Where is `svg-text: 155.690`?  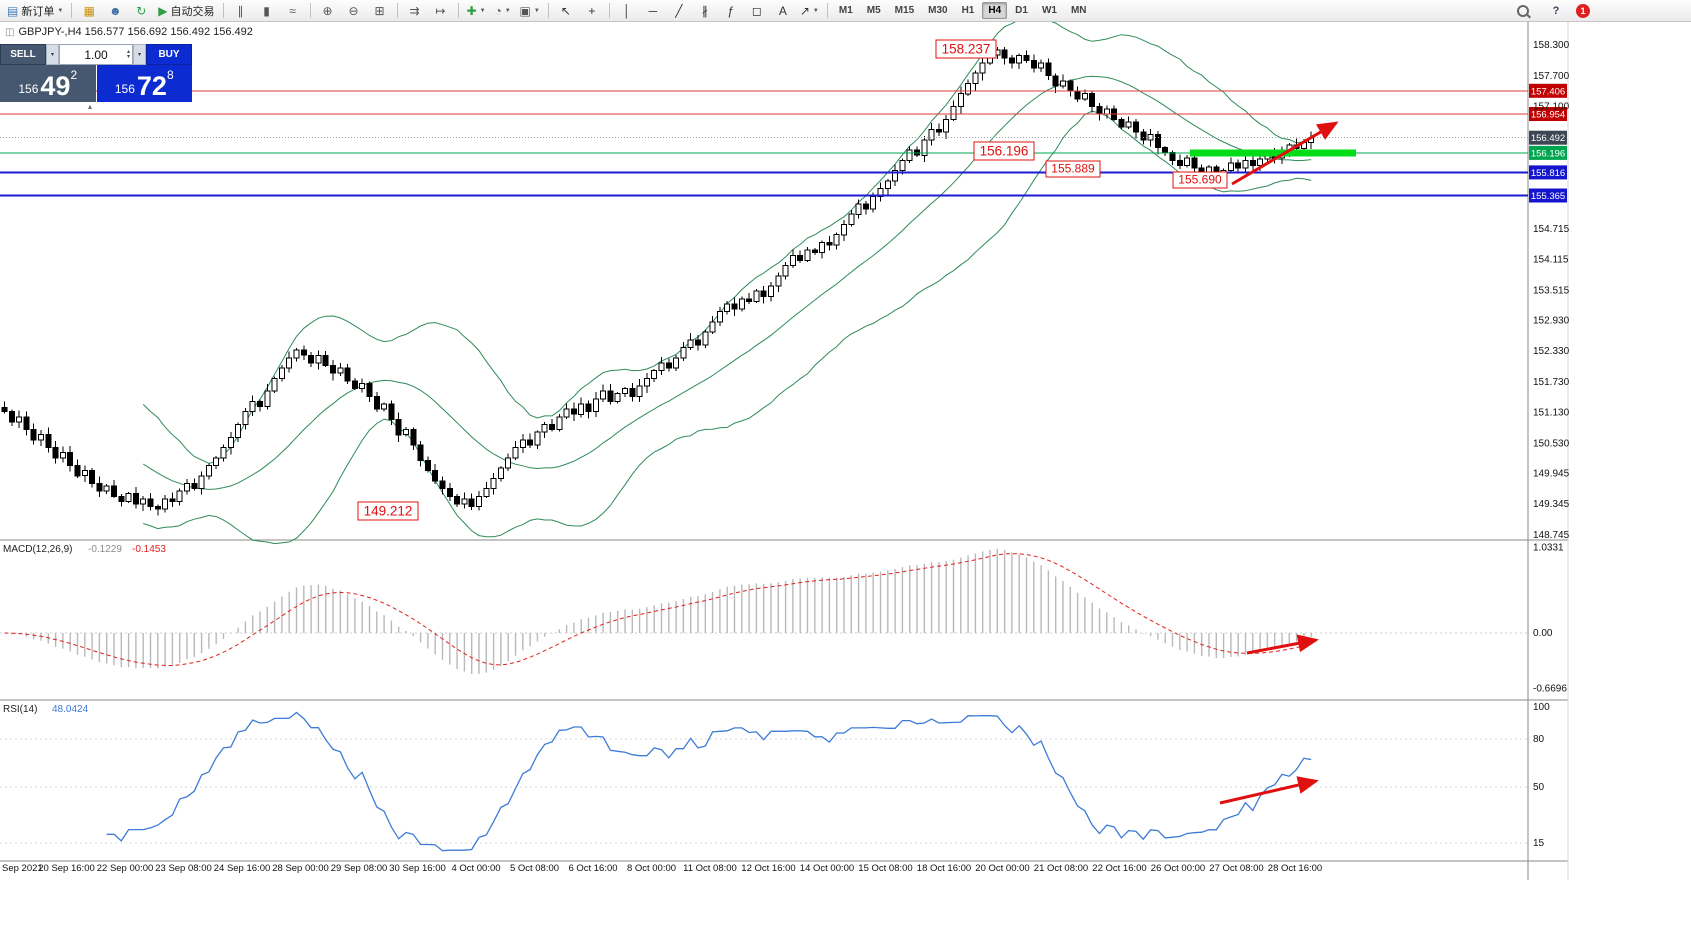
svg-text: 155.690 is located at coordinates (1200, 180).